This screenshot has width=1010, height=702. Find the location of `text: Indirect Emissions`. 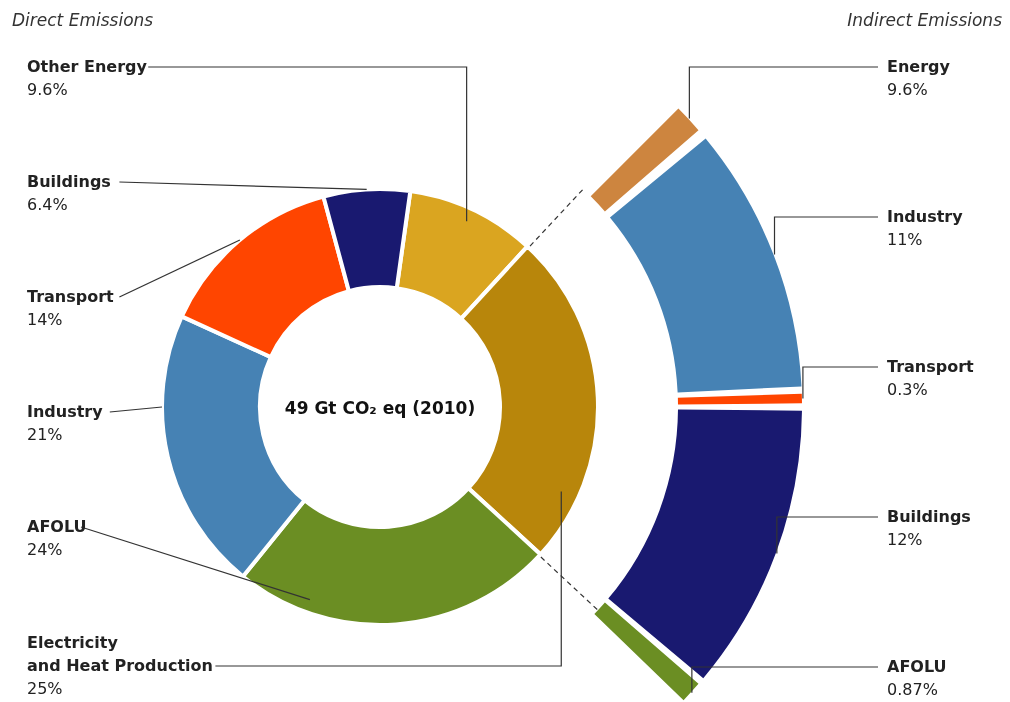

text: Indirect Emissions is located at coordinates (925, 20).